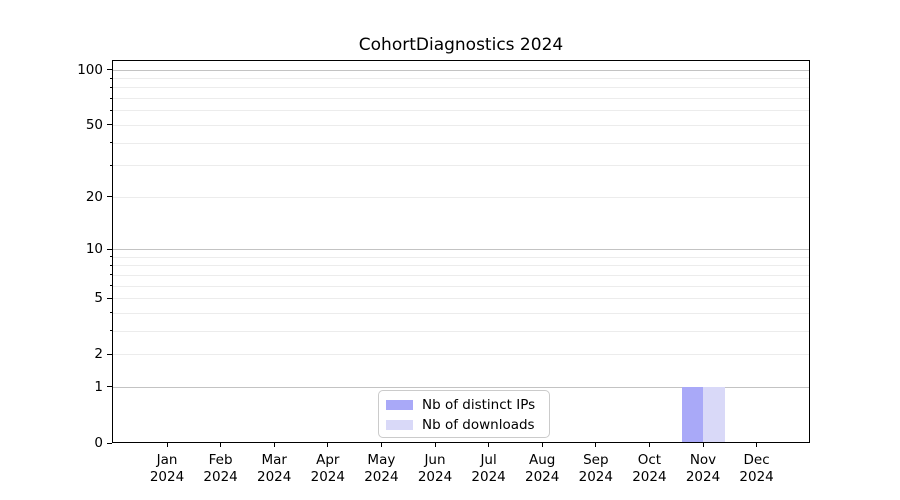 The width and height of the screenshot is (900, 500). What do you see at coordinates (98, 443) in the screenshot?
I see `y-tick-label: 0` at bounding box center [98, 443].